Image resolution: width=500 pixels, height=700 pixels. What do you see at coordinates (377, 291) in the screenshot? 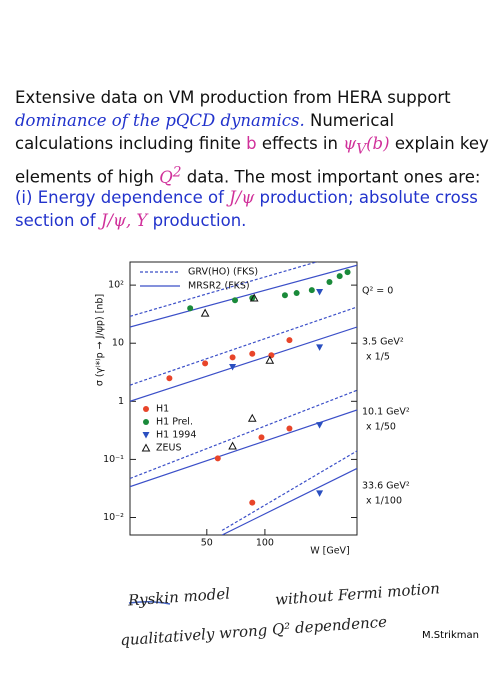
I see `annotation: Q² = 0` at bounding box center [377, 291].